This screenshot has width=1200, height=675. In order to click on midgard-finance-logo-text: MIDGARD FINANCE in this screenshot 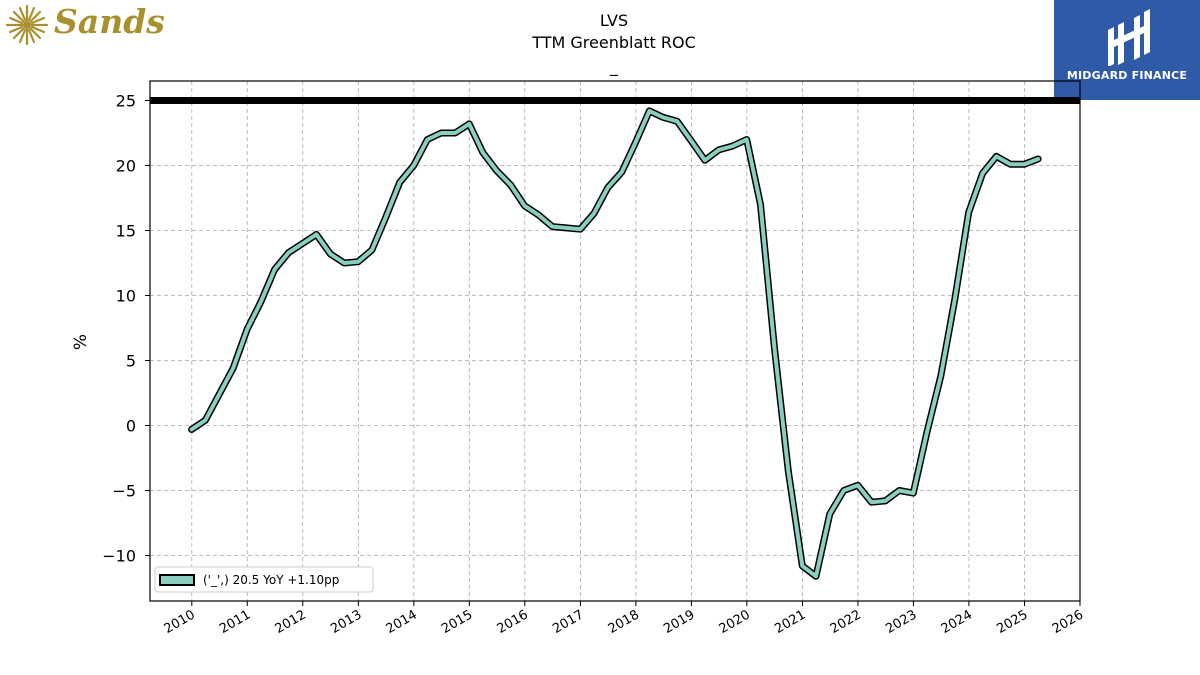, I will do `click(1127, 75)`.